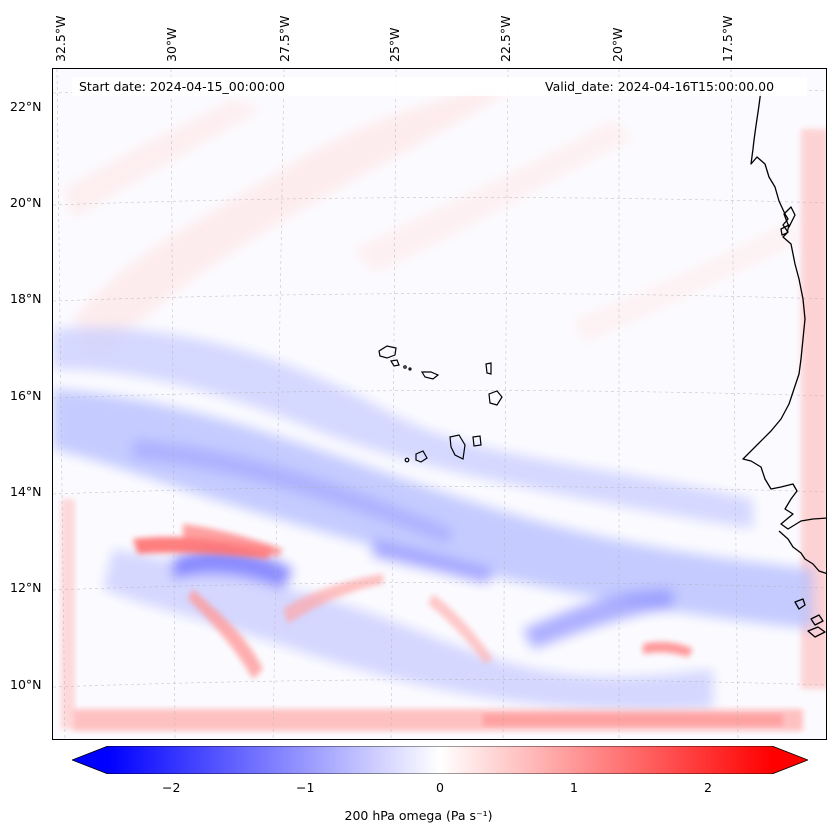  What do you see at coordinates (439, 86) in the screenshot?
I see `info-bar` at bounding box center [439, 86].